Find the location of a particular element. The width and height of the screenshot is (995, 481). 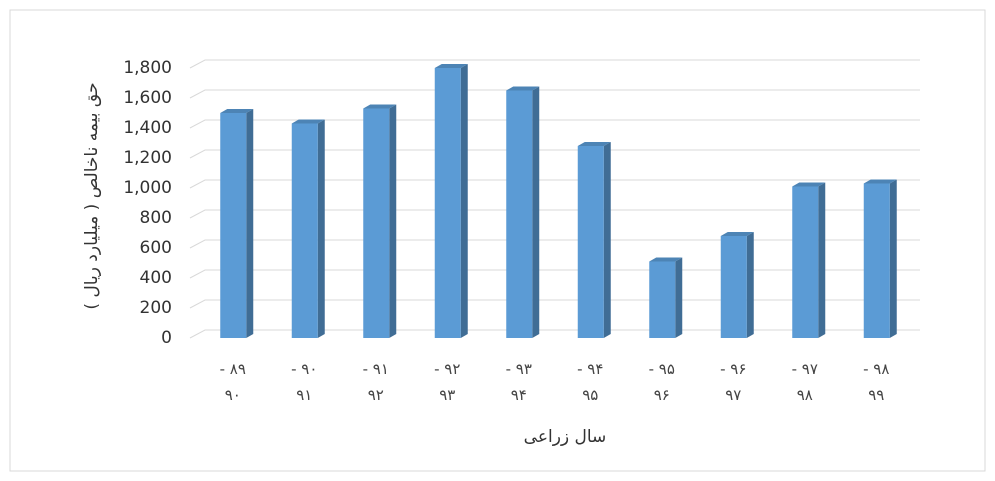

x-tick-label: ۹۶ - ۹۷ is located at coordinates (733, 382).